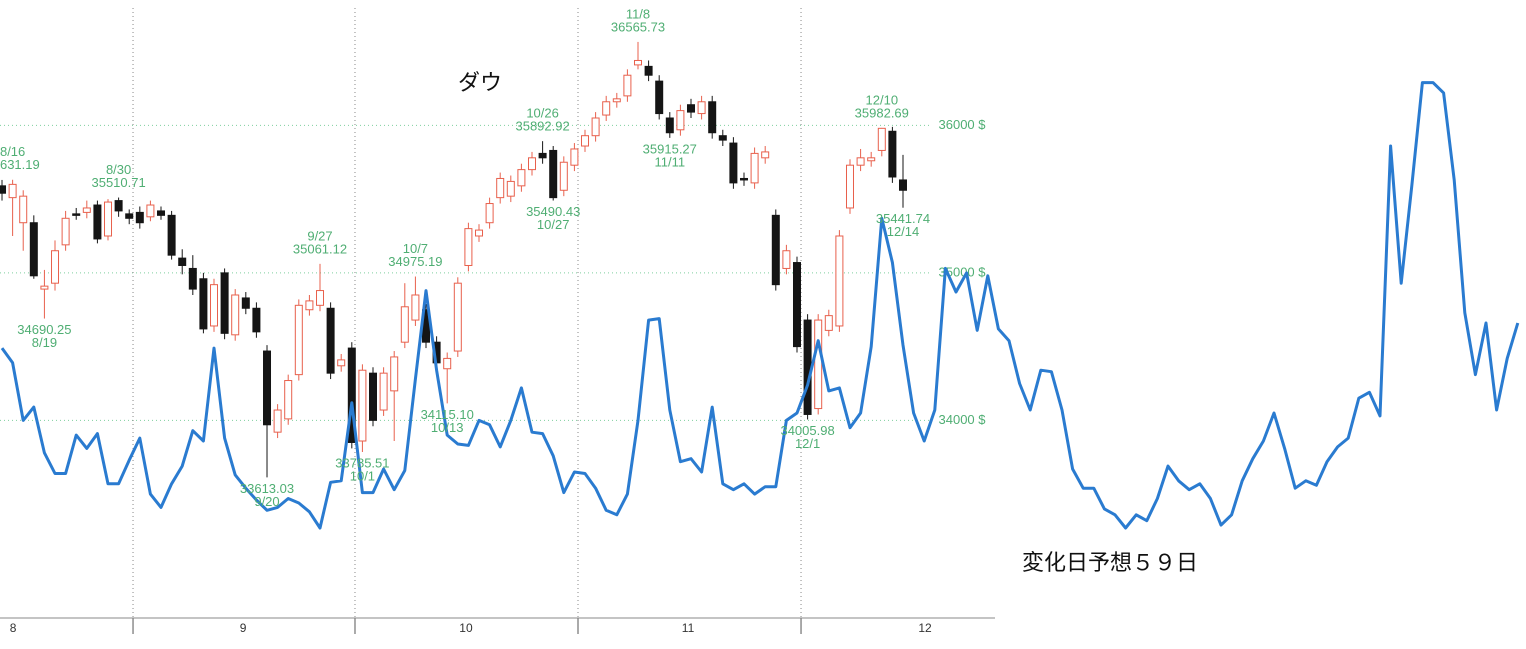 Image resolution: width=1526 pixels, height=649 pixels. Describe the element at coordinates (963, 124) in the screenshot. I see `y-tick-label: 36000 $` at that location.